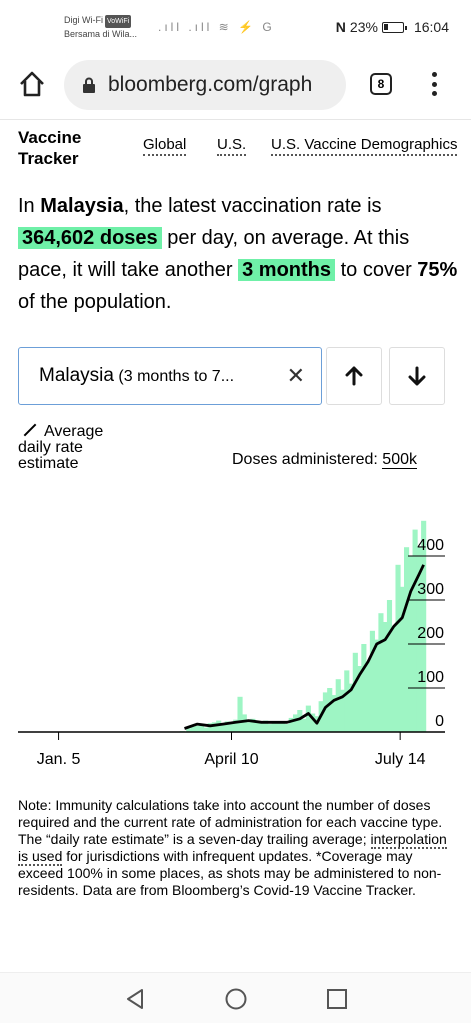  What do you see at coordinates (431, 27) in the screenshot?
I see `clock: 16:04` at bounding box center [431, 27].